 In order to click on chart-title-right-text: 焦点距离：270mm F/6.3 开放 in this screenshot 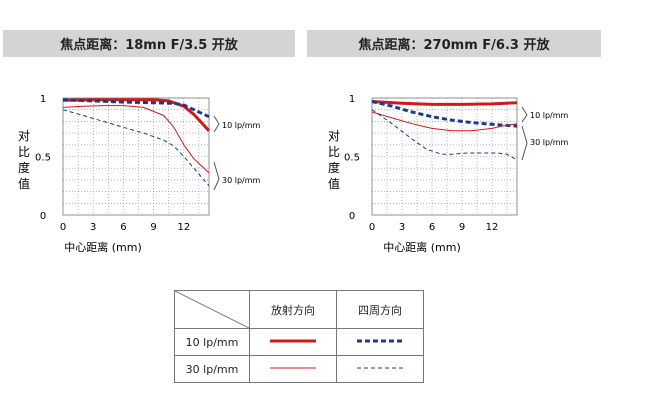, I will do `click(454, 45)`.